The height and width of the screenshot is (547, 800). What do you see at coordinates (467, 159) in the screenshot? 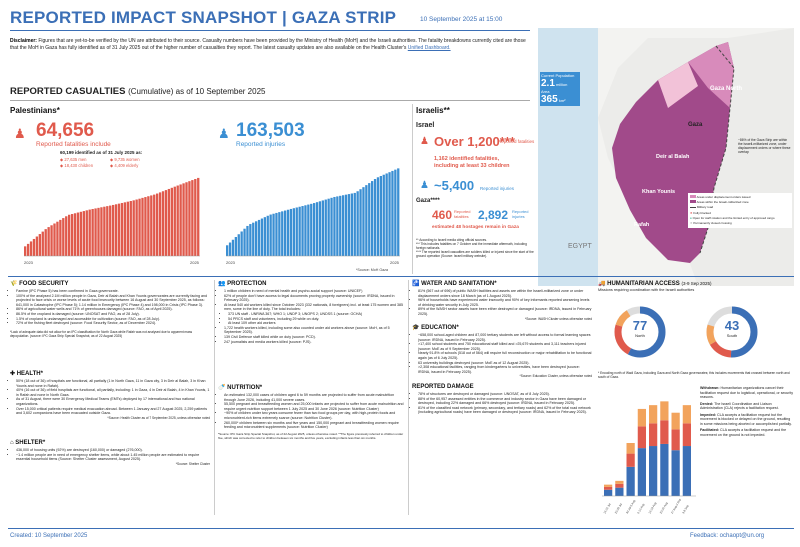
I see `israeli-identified: 1,162 identified fatalities,` at bounding box center [467, 159].